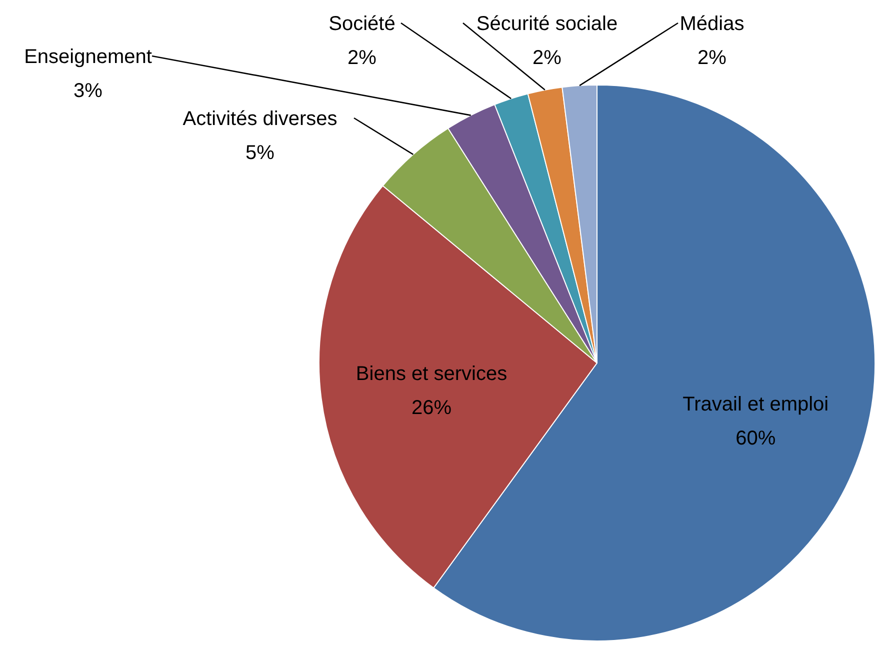  I want to click on slice-label: Enseignement, so click(88, 57).